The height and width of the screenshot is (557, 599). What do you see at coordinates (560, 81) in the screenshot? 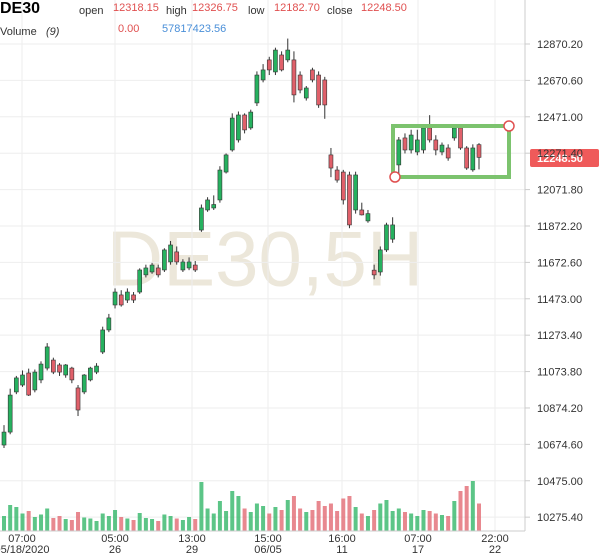
I see `y-tick-label: 12670.60` at bounding box center [560, 81].